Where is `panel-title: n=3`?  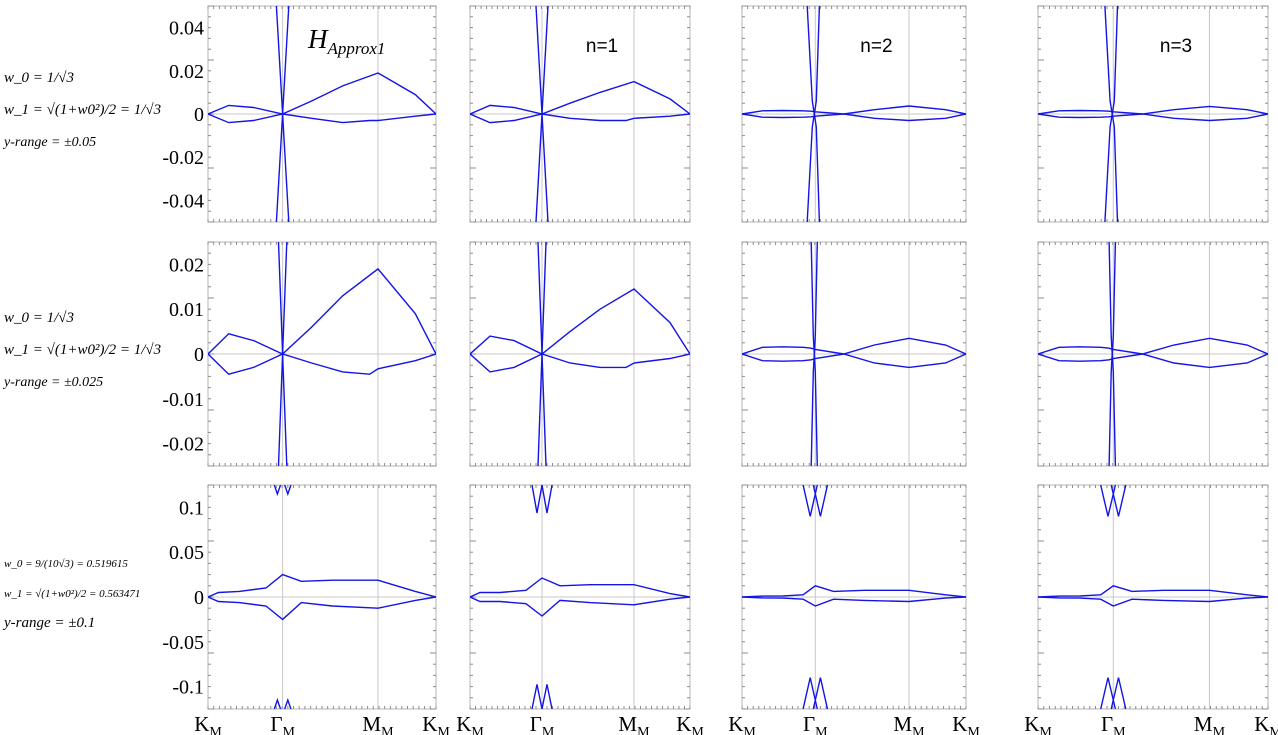 panel-title: n=3 is located at coordinates (1176, 46).